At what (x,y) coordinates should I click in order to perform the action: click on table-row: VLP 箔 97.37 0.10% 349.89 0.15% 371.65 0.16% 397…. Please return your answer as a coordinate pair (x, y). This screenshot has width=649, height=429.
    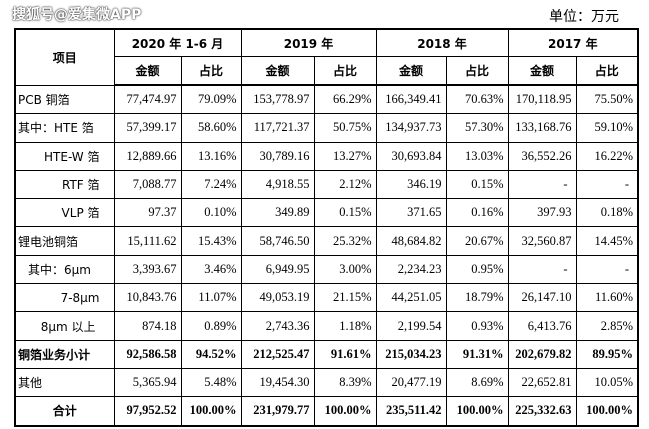
    Looking at the image, I should click on (326, 213).